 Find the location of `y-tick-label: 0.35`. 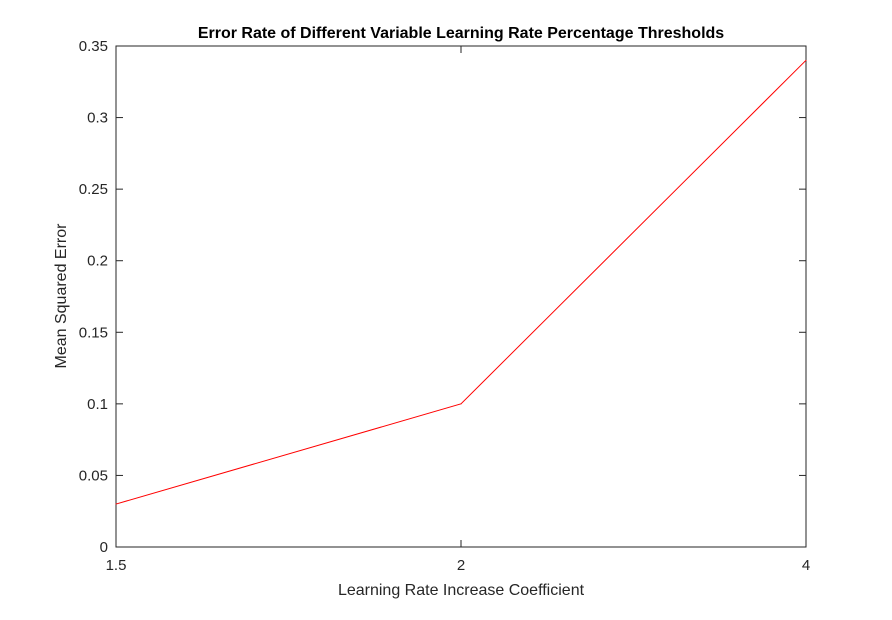

y-tick-label: 0.35 is located at coordinates (93, 46).